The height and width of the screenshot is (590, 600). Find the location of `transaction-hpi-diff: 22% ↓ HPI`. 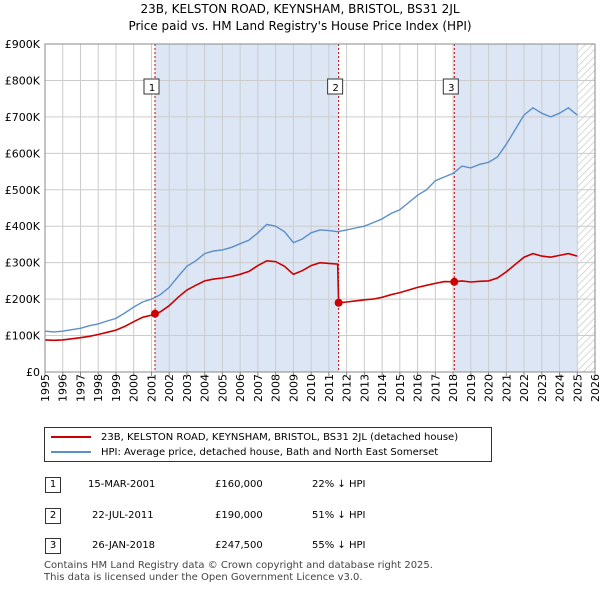

transaction-hpi-diff: 22% ↓ HPI is located at coordinates (339, 484).